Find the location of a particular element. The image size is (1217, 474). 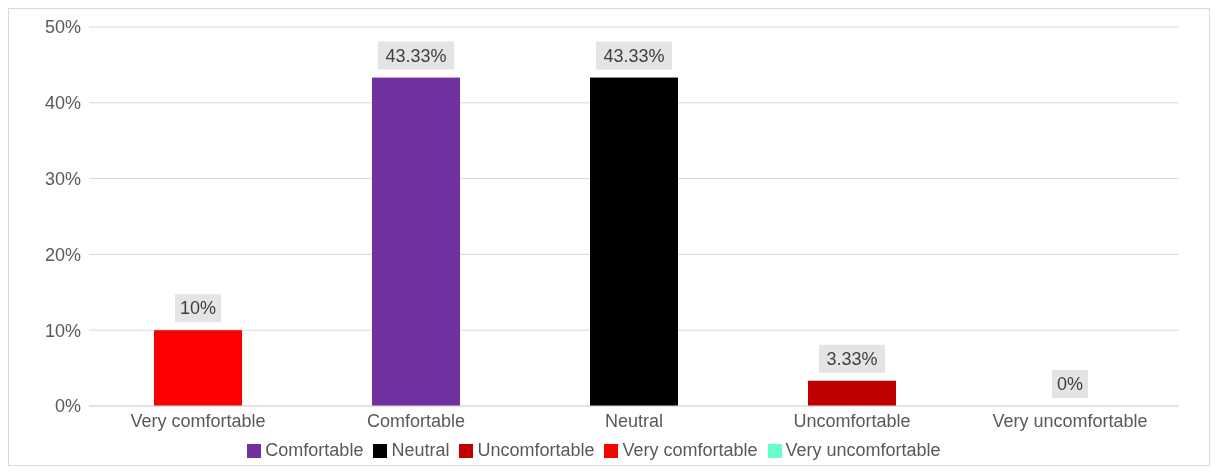

legend-label: Uncomfortable is located at coordinates (536, 450).